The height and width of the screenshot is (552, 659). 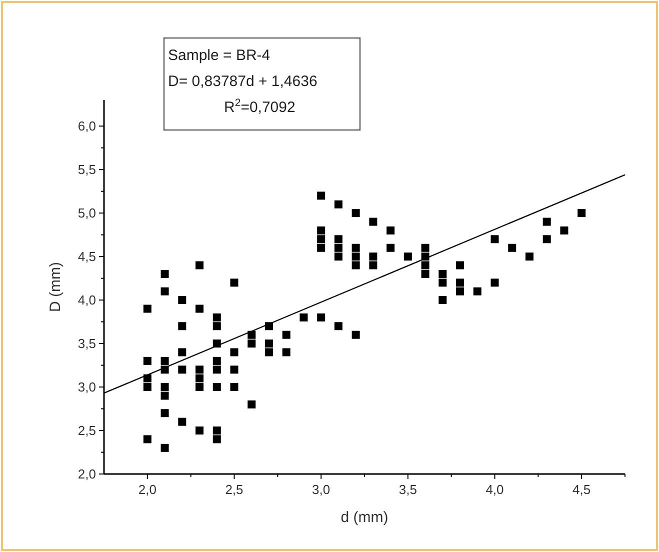 What do you see at coordinates (147, 489) in the screenshot?
I see `x-tick-label: 2,0` at bounding box center [147, 489].